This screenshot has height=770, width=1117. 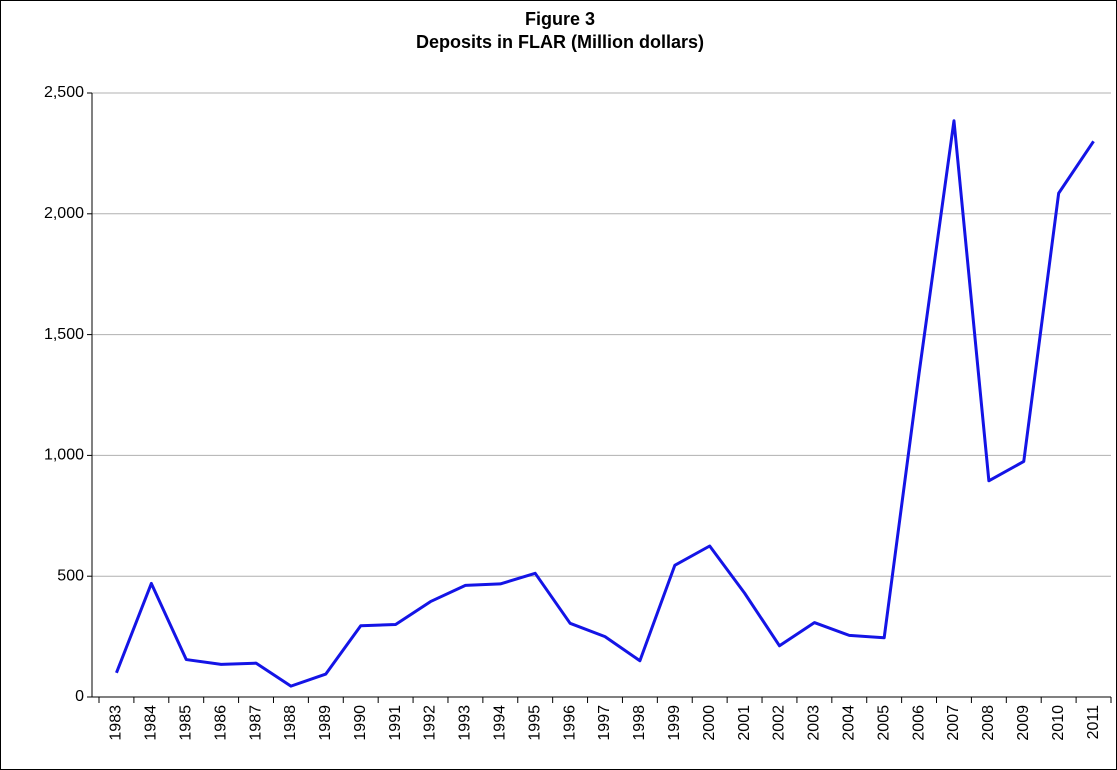 I want to click on x-tick-label: 2006, so click(x=918, y=723).